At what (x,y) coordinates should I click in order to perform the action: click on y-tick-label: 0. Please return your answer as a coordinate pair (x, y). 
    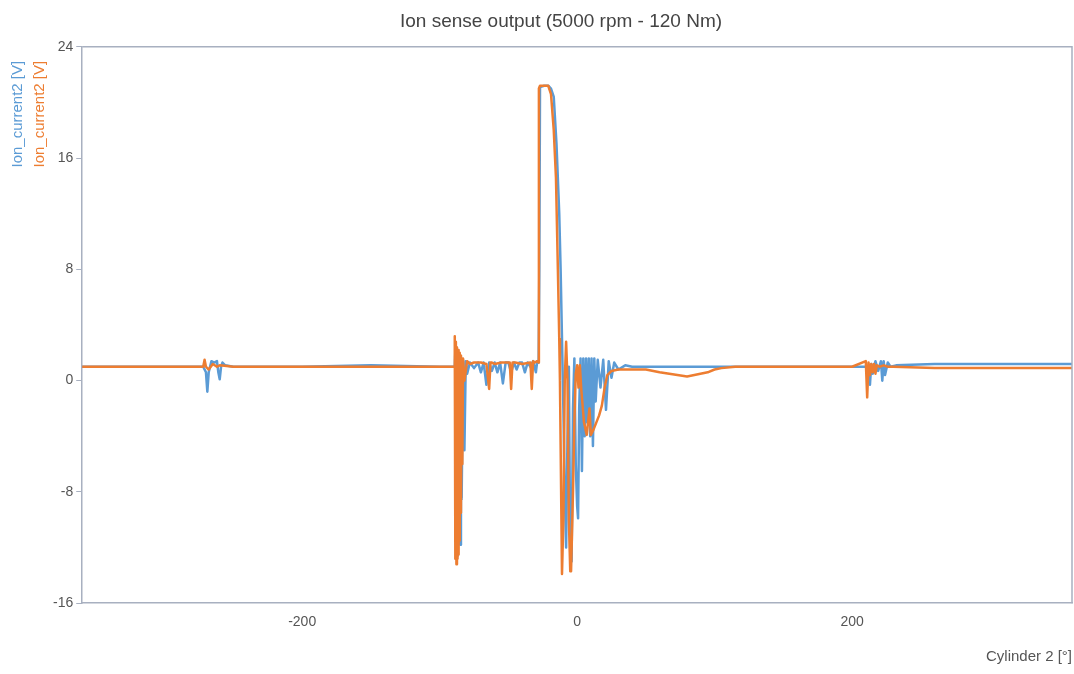
    Looking at the image, I should click on (69, 379).